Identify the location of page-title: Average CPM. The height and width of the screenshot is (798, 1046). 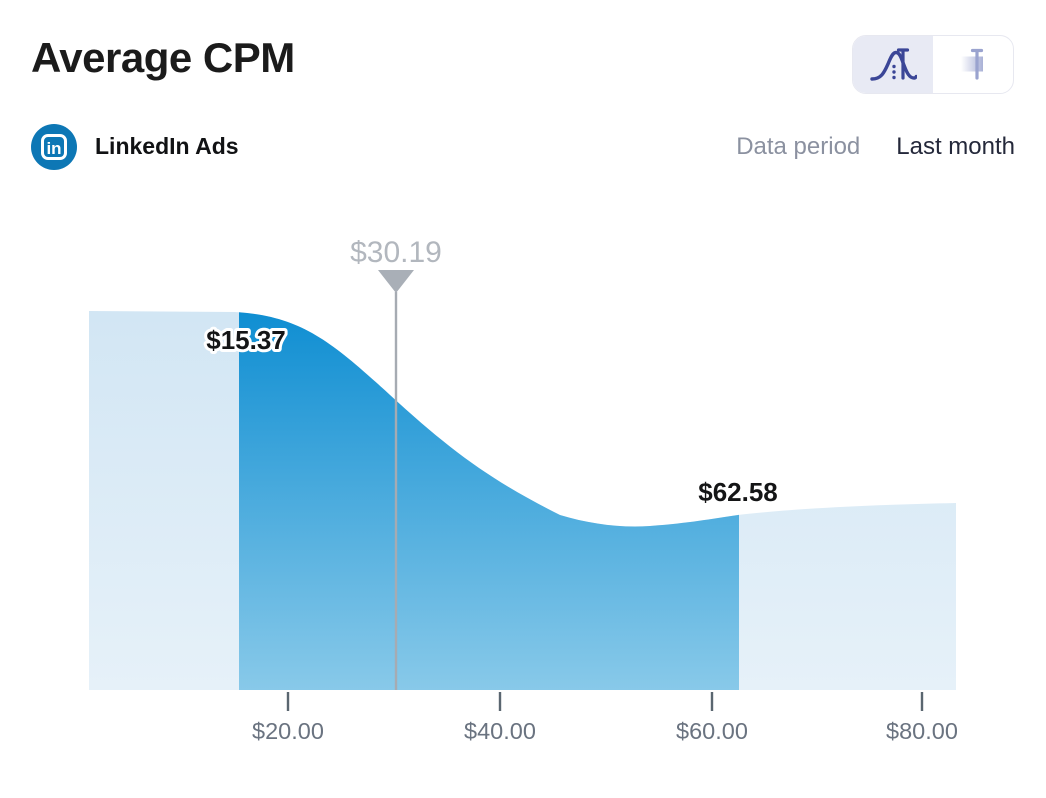
(163, 57).